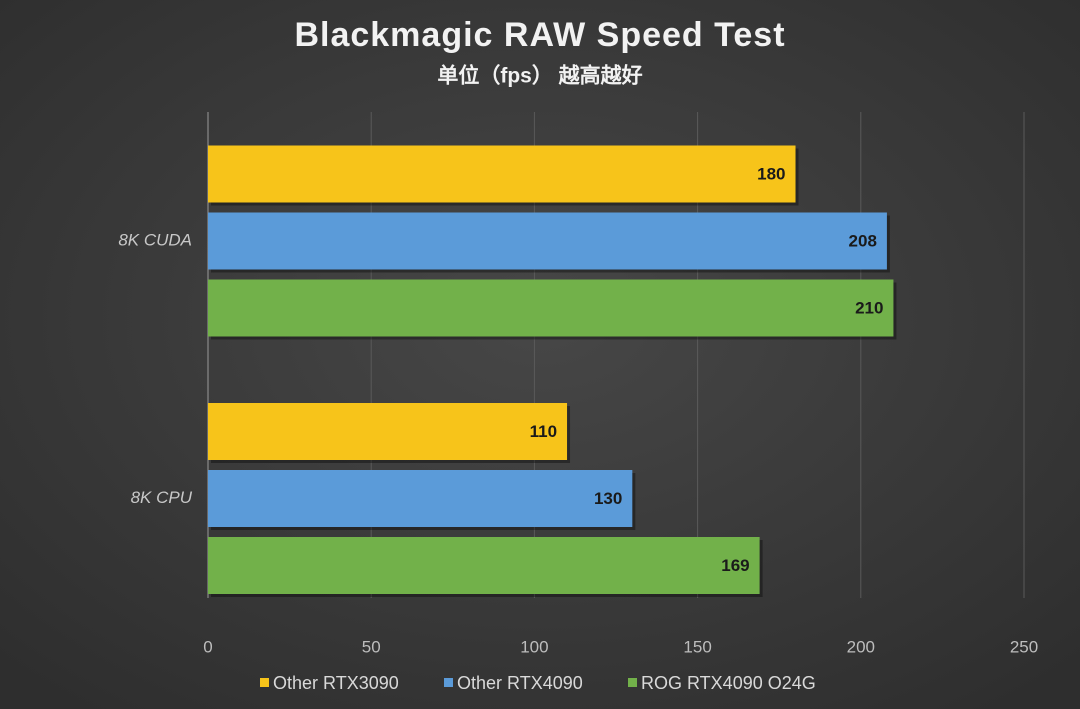 The height and width of the screenshot is (709, 1080). I want to click on data-label: 110, so click(543, 431).